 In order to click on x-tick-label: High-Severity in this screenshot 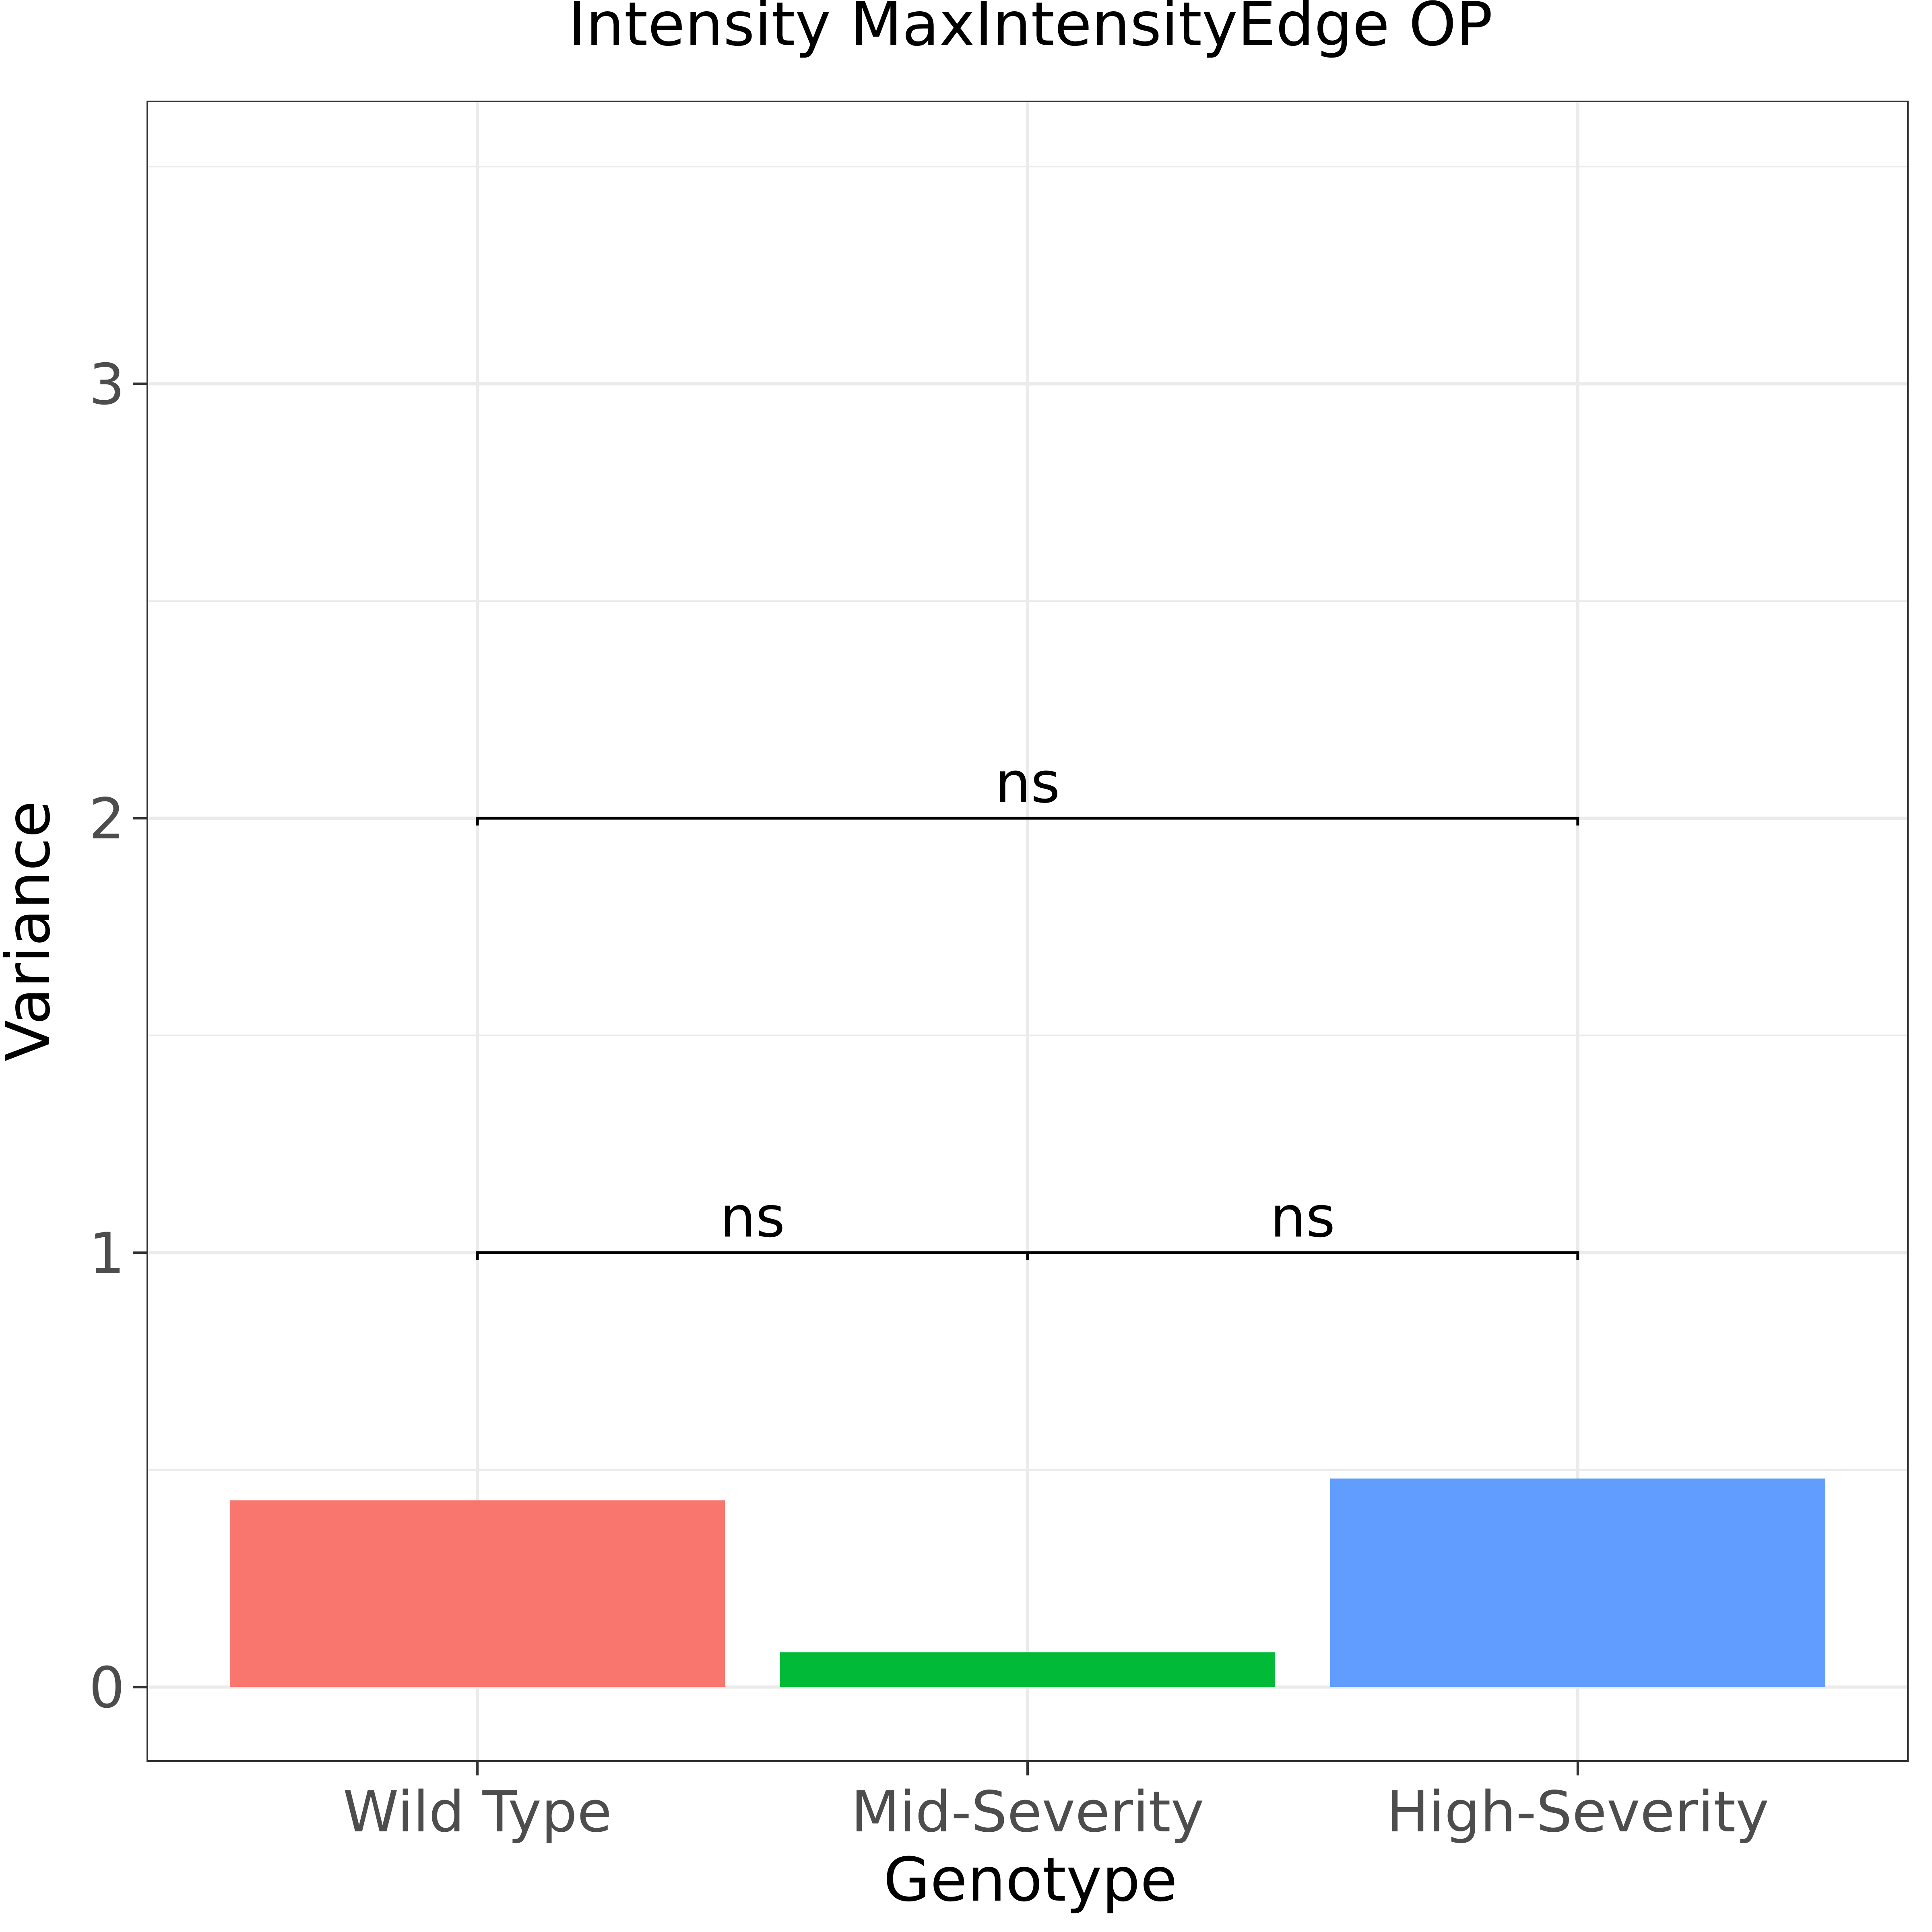, I will do `click(1578, 1812)`.